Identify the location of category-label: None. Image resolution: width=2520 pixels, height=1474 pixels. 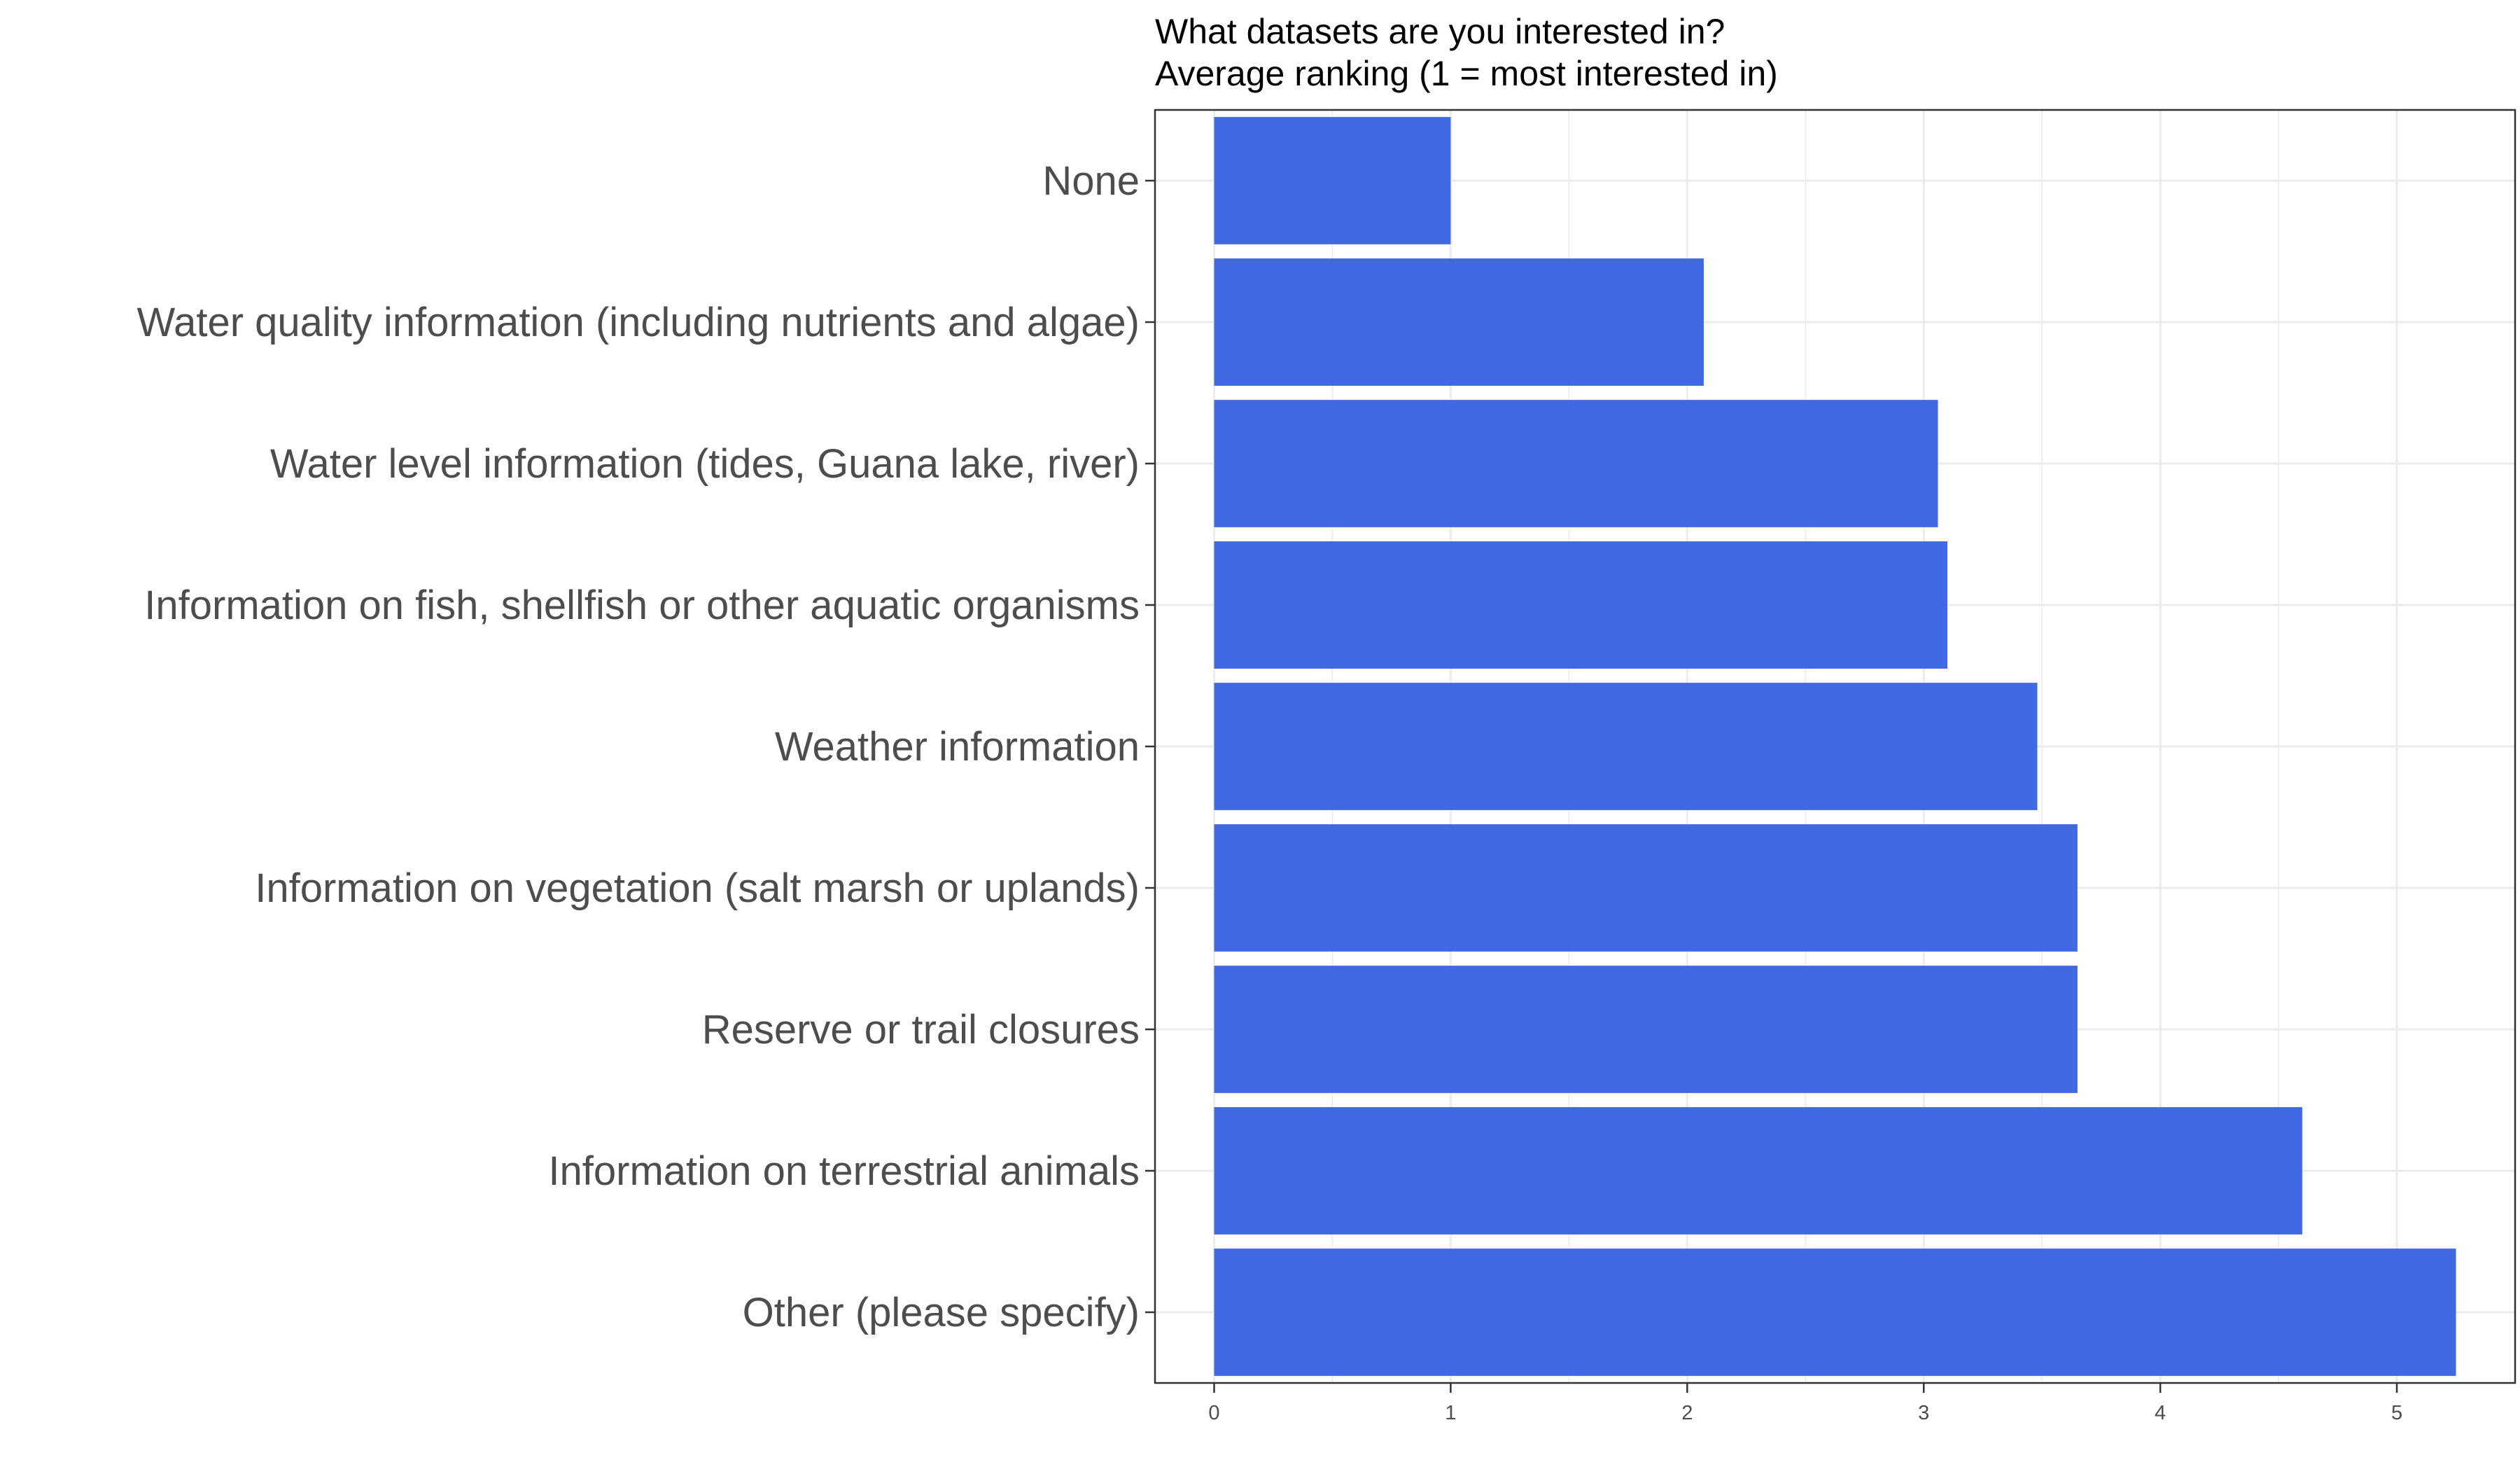
(1091, 181).